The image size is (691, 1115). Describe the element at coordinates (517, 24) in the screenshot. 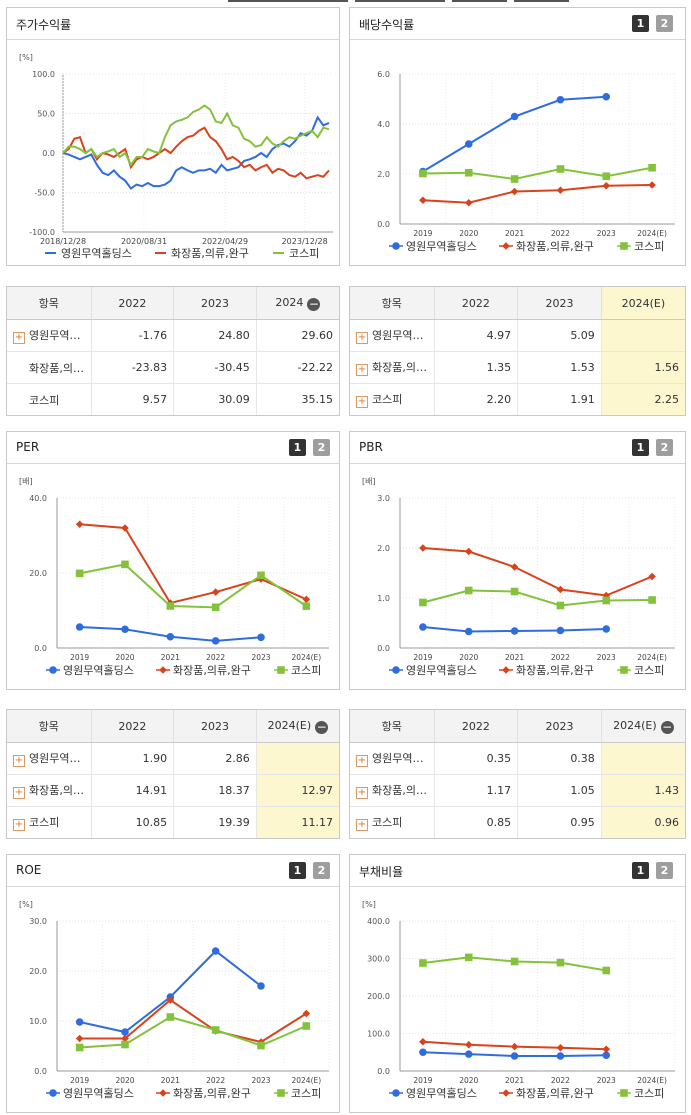

I see `panel-header: 배당수익률 1 2` at that location.